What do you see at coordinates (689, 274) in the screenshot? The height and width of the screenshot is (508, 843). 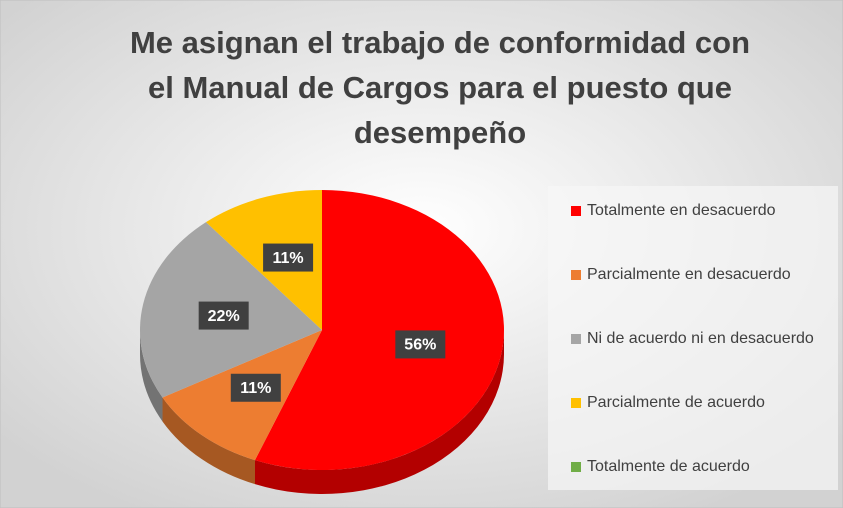 I see `legend-label: Parcialmente en desacuerdo` at bounding box center [689, 274].